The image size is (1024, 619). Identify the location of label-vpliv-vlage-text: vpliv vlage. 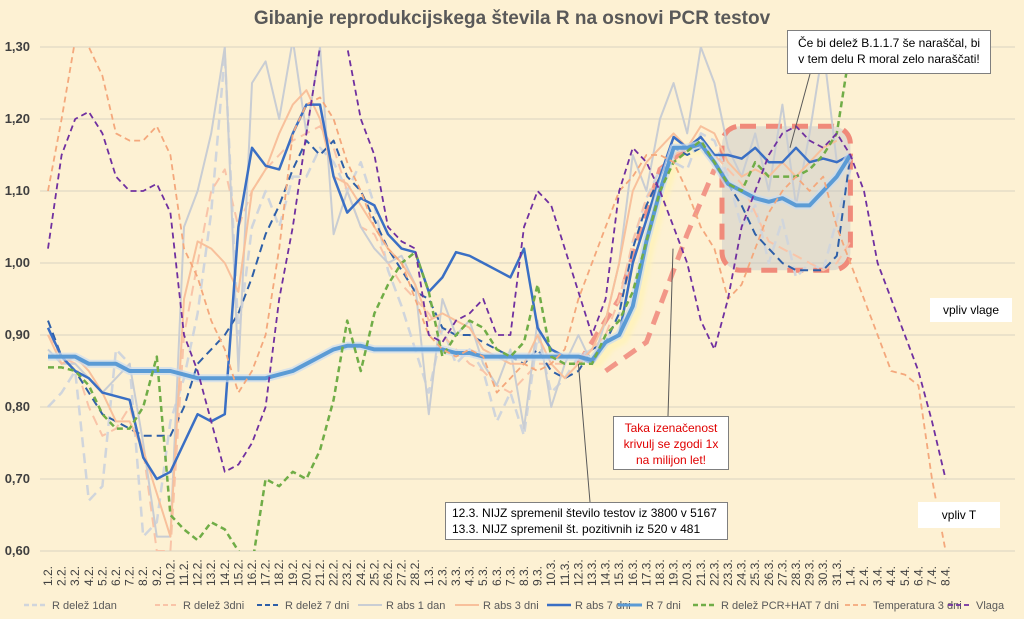
(971, 310).